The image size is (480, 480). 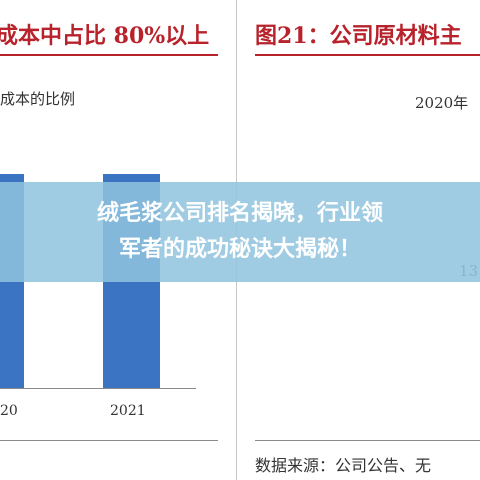 I want to click on data-source: 数据来源：公司公告、无, so click(x=343, y=465).